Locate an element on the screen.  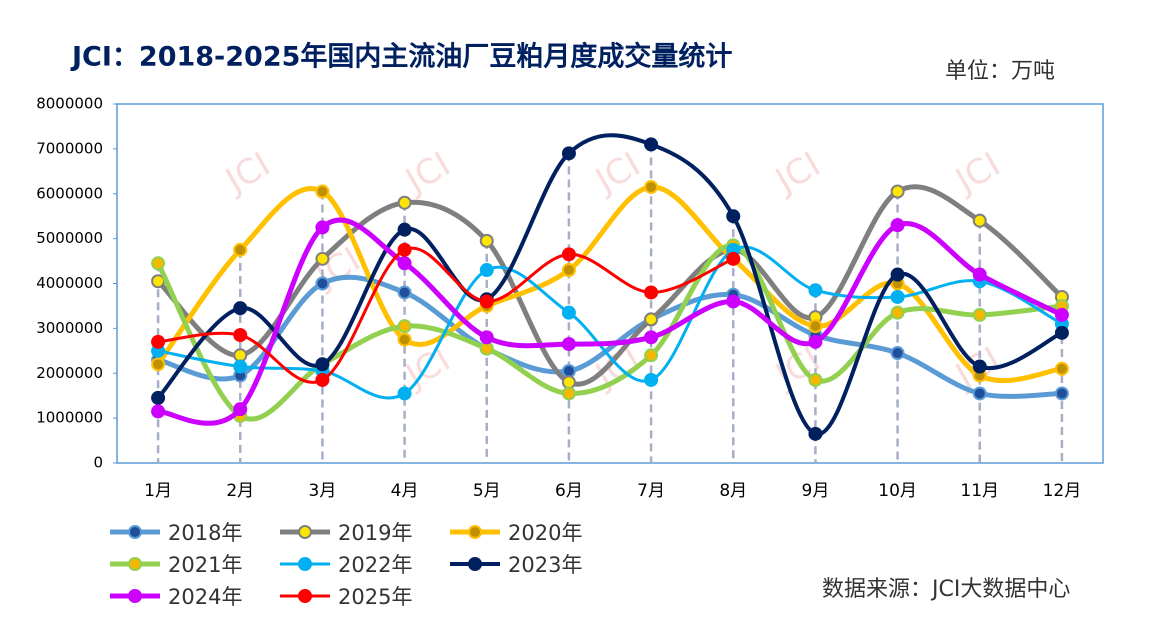
y-tick-label: 4000000 is located at coordinates (69, 283).